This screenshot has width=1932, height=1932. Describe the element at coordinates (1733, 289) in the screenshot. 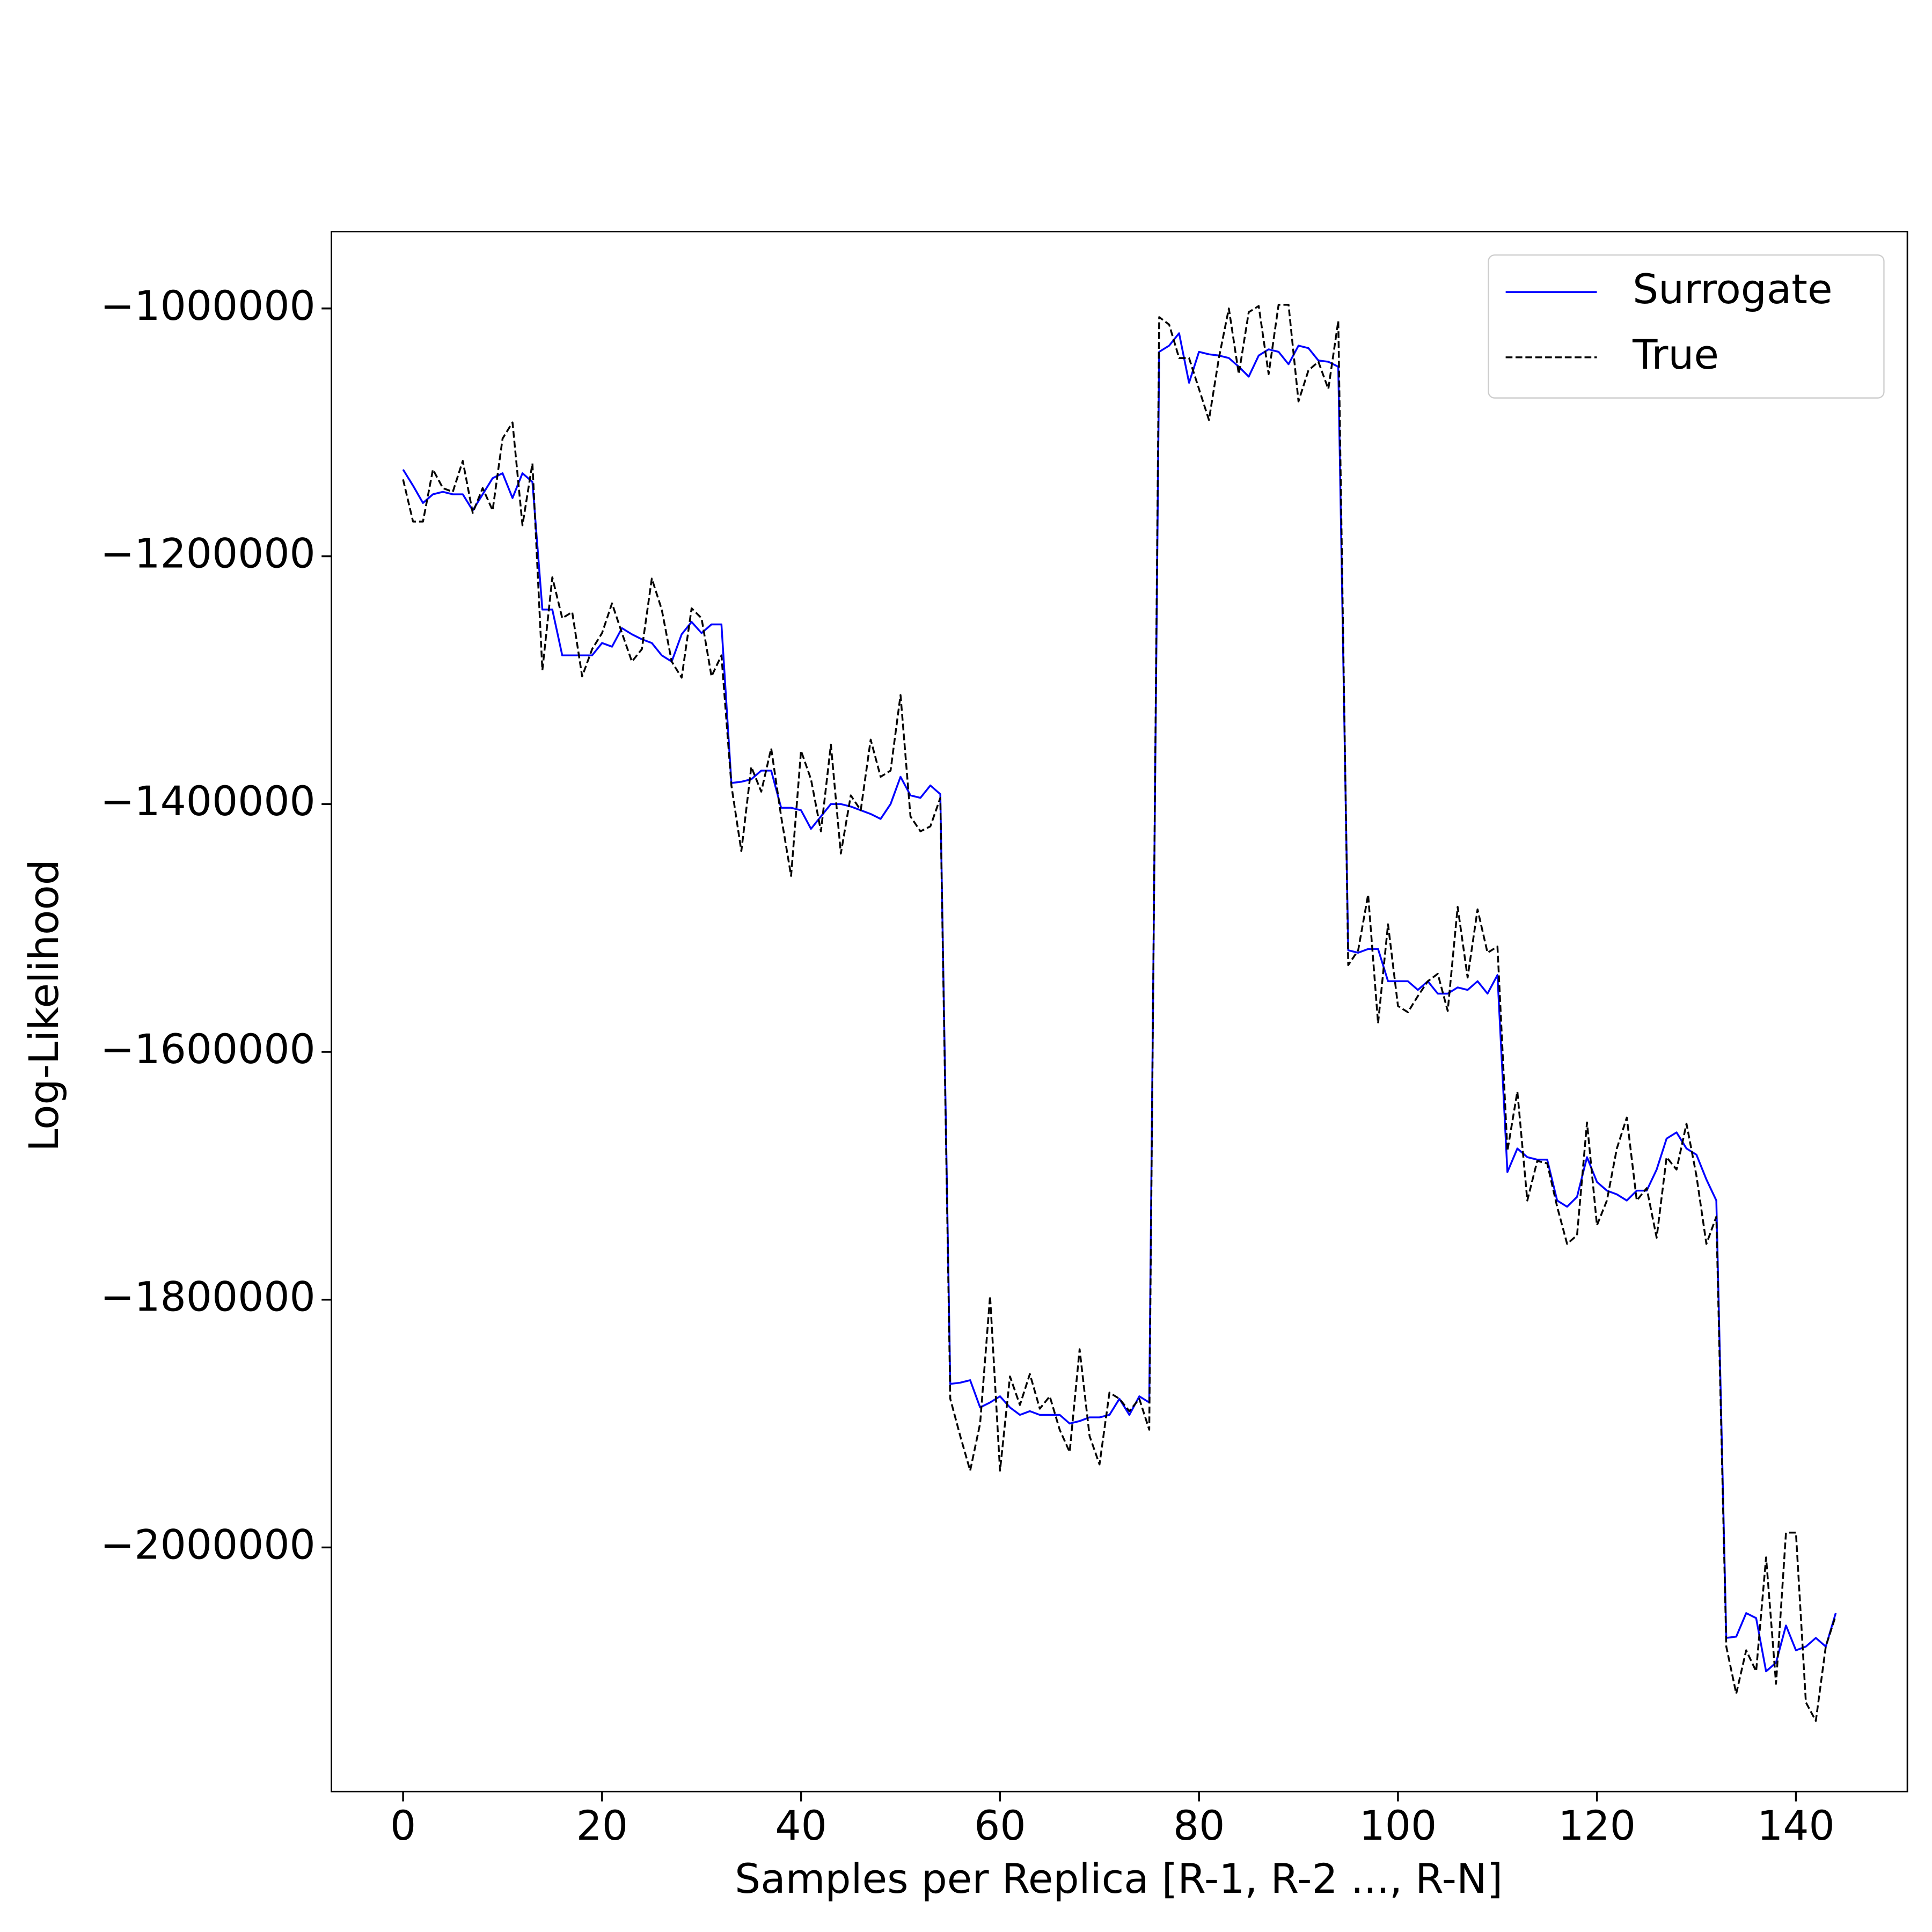

I see `legend-label: Surrogate` at that location.